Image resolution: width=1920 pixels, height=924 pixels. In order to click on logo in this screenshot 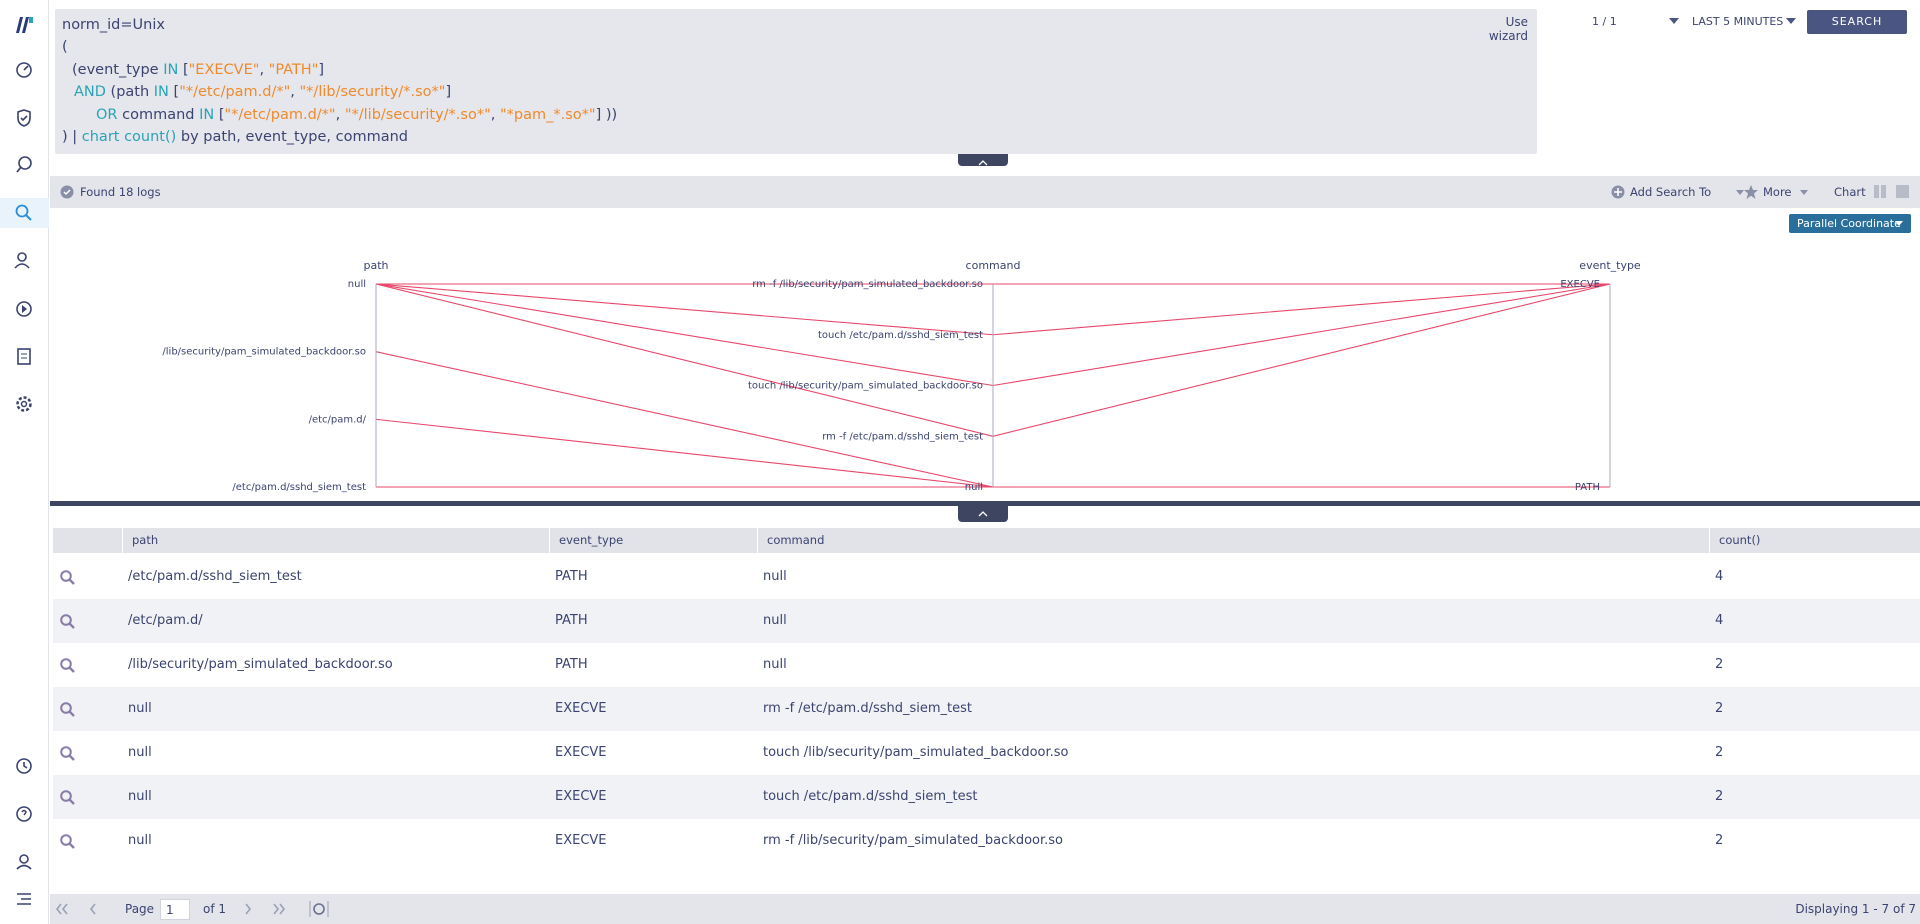, I will do `click(24, 25)`.